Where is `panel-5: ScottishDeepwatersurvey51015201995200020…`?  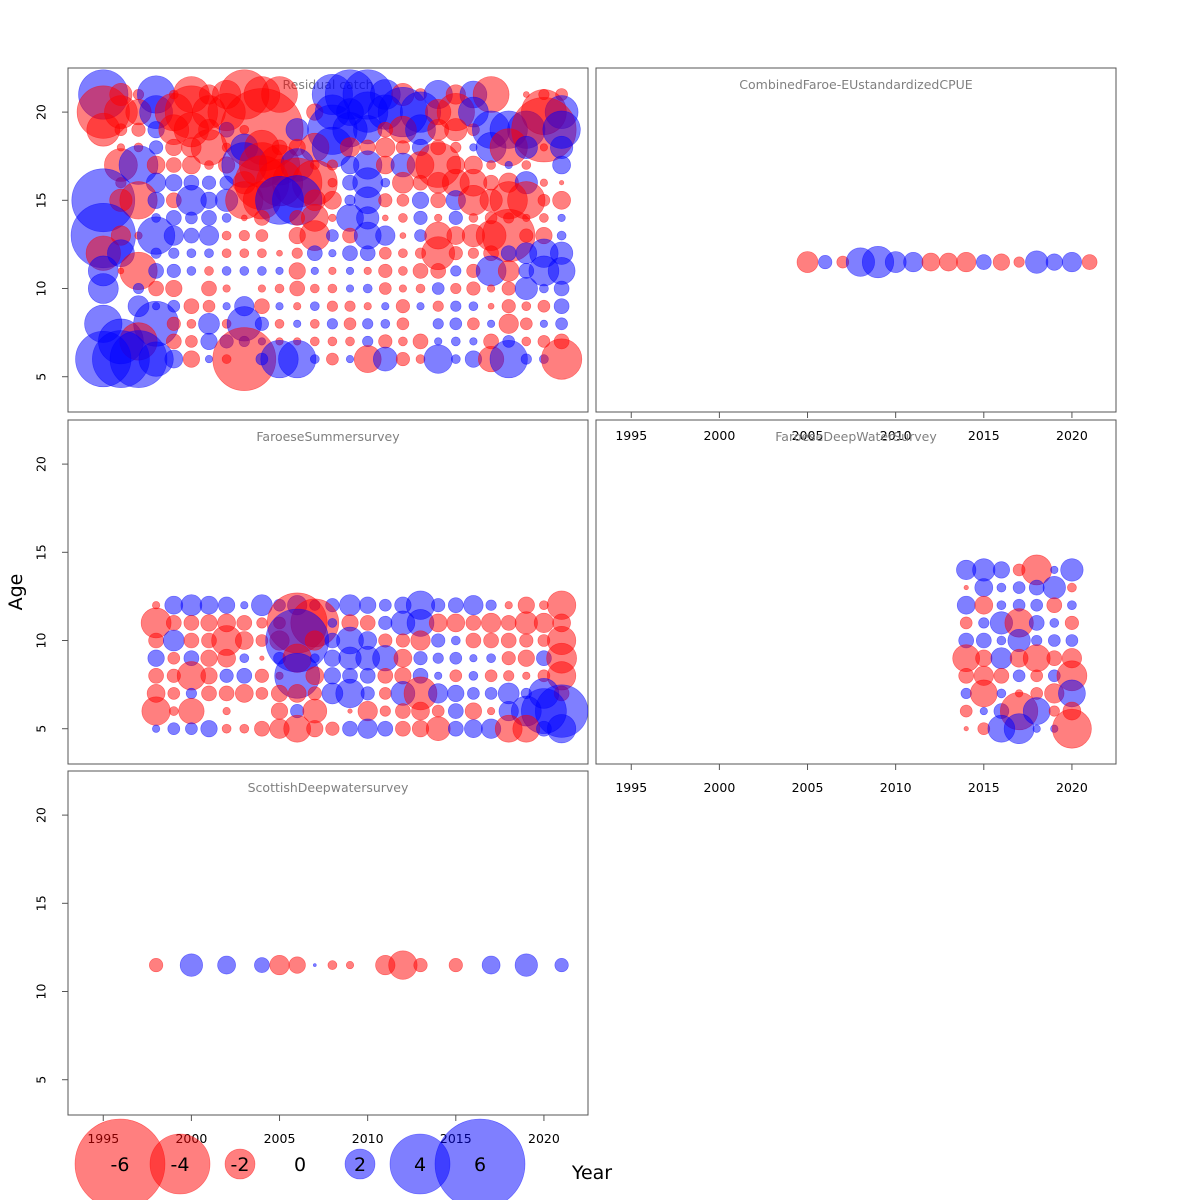 panel-5: ScottishDeepwatersurvey51015201995200020… is located at coordinates (311, 958).